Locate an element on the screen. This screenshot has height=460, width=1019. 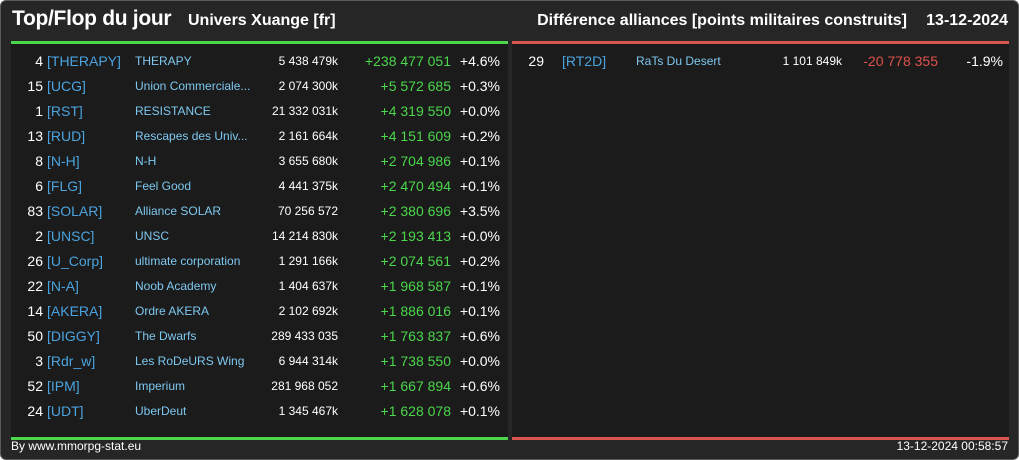
alliance-rank: 83 is located at coordinates (35, 211).